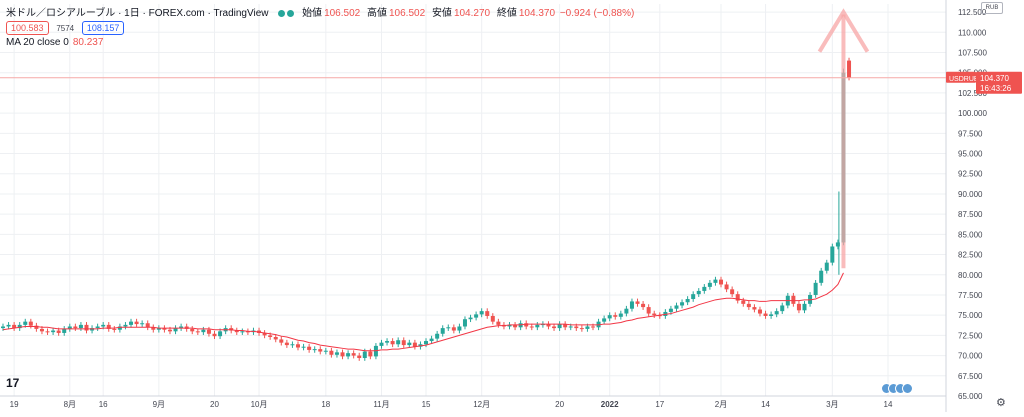 This screenshot has width=1024, height=417. What do you see at coordinates (537, 13) in the screenshot?
I see `close-value: 104.370` at bounding box center [537, 13].